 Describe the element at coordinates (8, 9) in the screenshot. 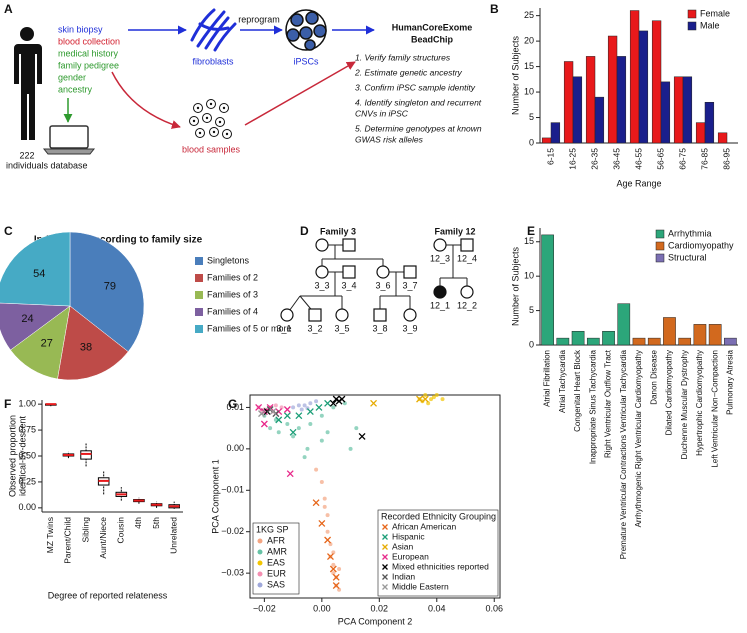

I see `panel-label: A` at that location.